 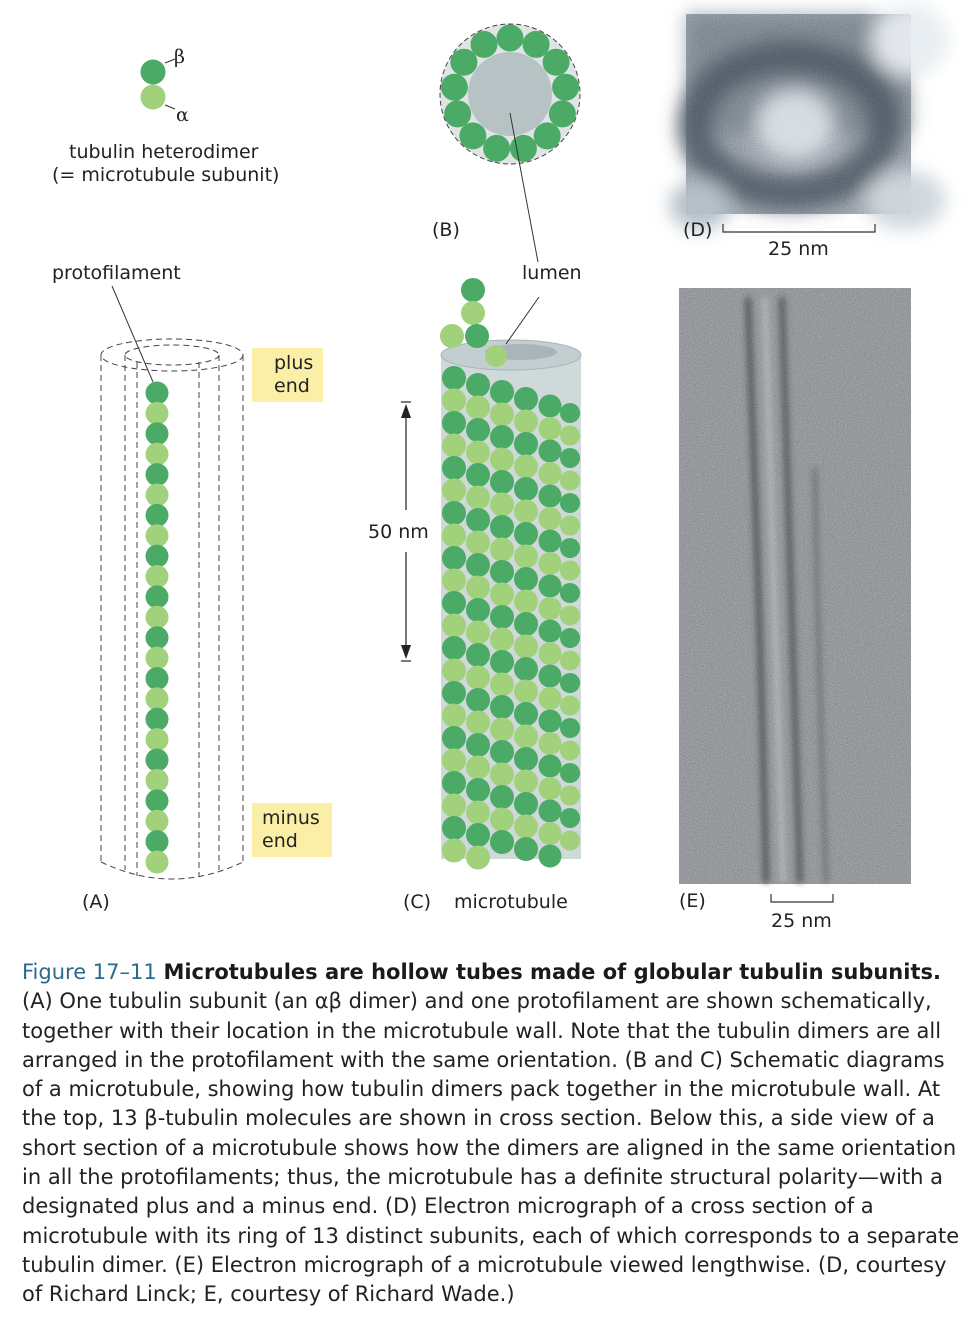 What do you see at coordinates (158, 84) in the screenshot?
I see `tubulin-dimer-icon` at bounding box center [158, 84].